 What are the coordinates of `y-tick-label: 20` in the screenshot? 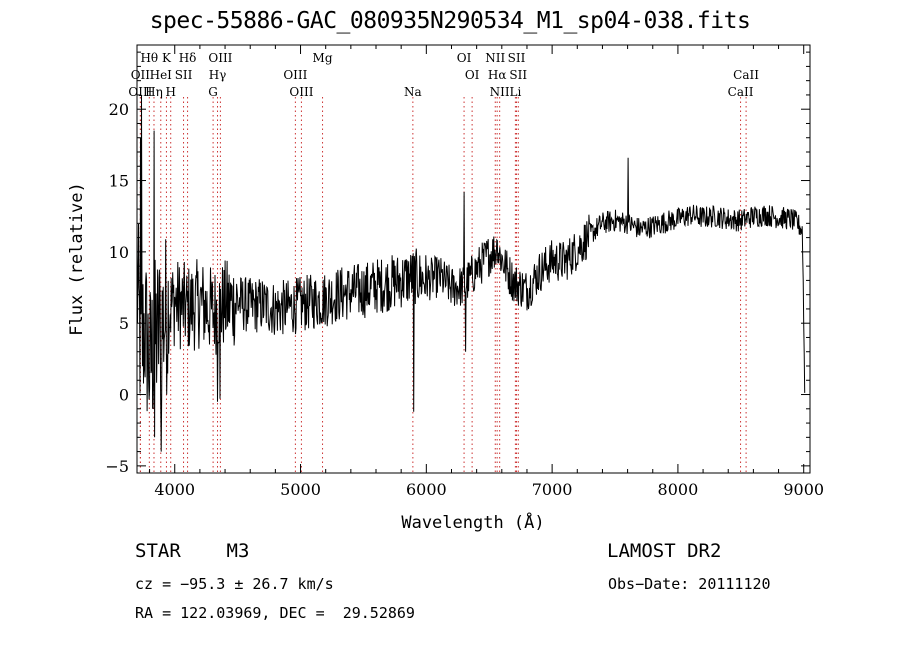 It's located at (119, 109).